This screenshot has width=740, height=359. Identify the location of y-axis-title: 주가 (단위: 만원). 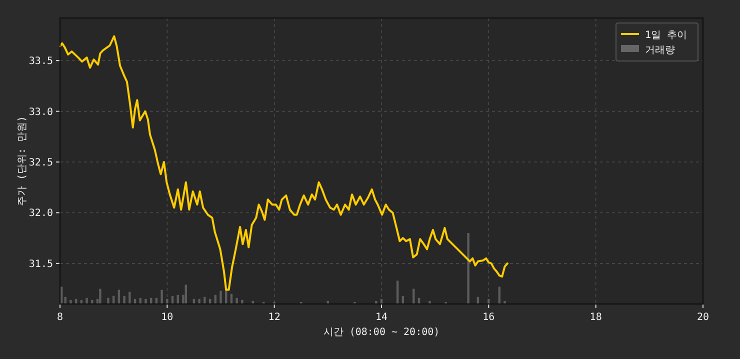
(22, 161).